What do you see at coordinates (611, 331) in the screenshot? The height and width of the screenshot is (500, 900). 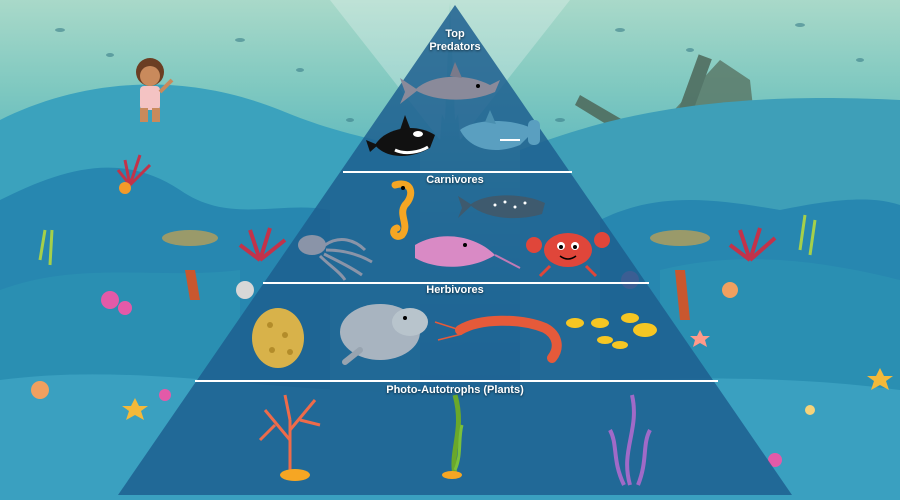 I see `yellow-fish-school-icon` at bounding box center [611, 331].